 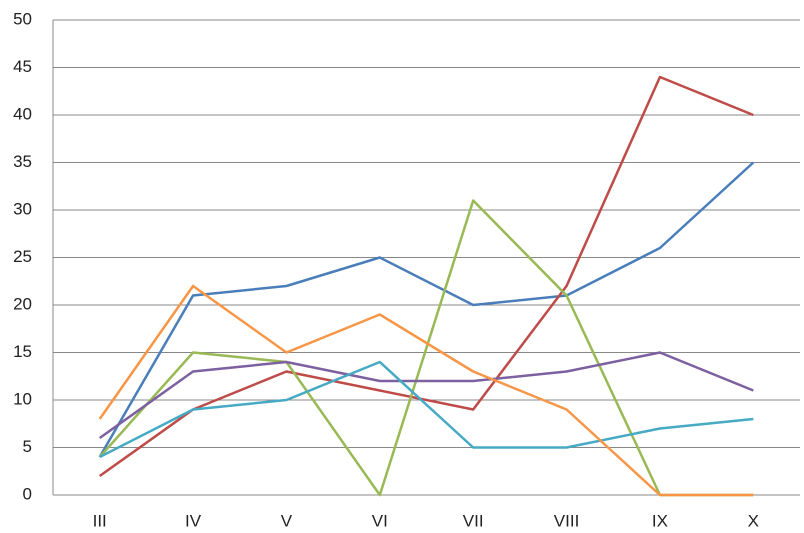 What do you see at coordinates (426, 395) in the screenshot?
I see `series-line` at bounding box center [426, 395].